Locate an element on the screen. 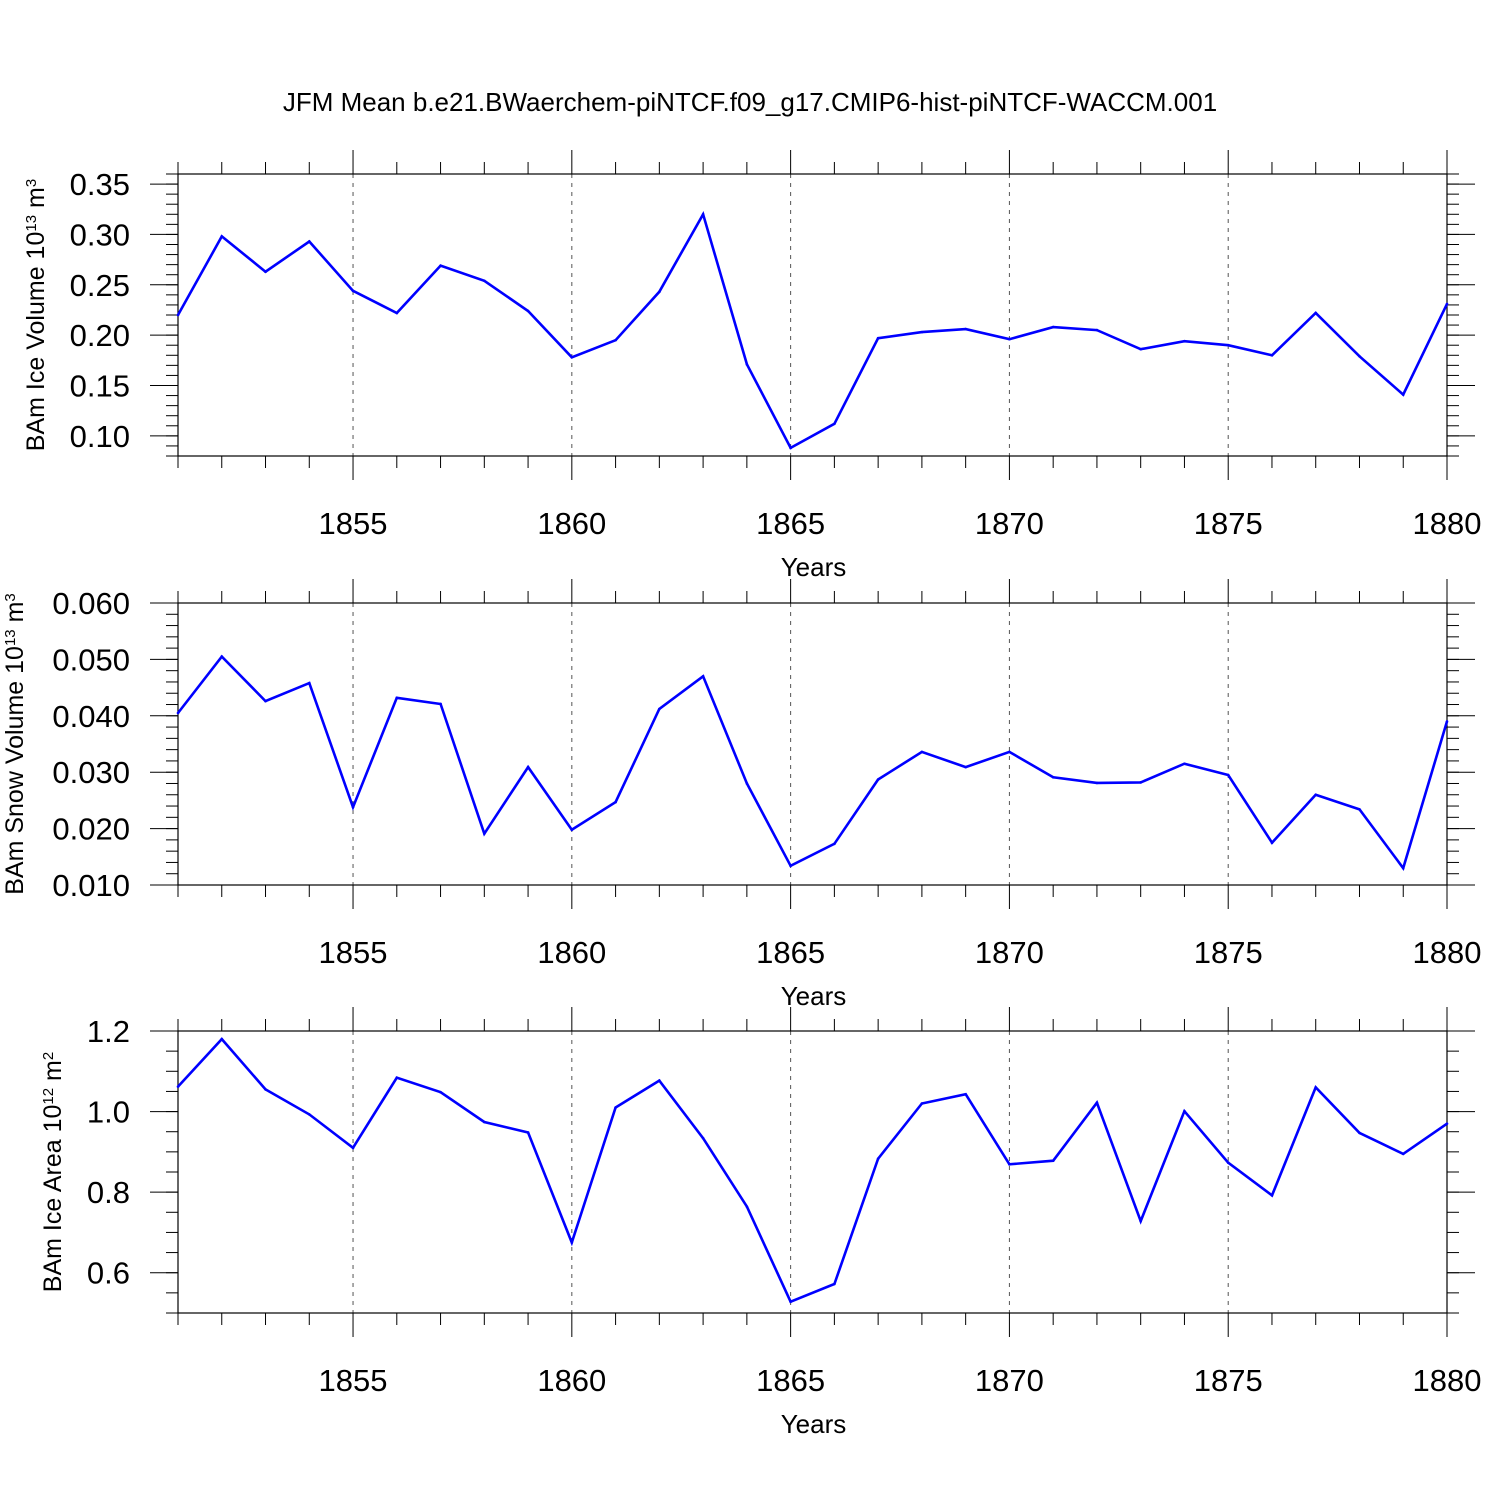 The height and width of the screenshot is (1500, 1500). x-tick-label: 1855 is located at coordinates (353, 952).